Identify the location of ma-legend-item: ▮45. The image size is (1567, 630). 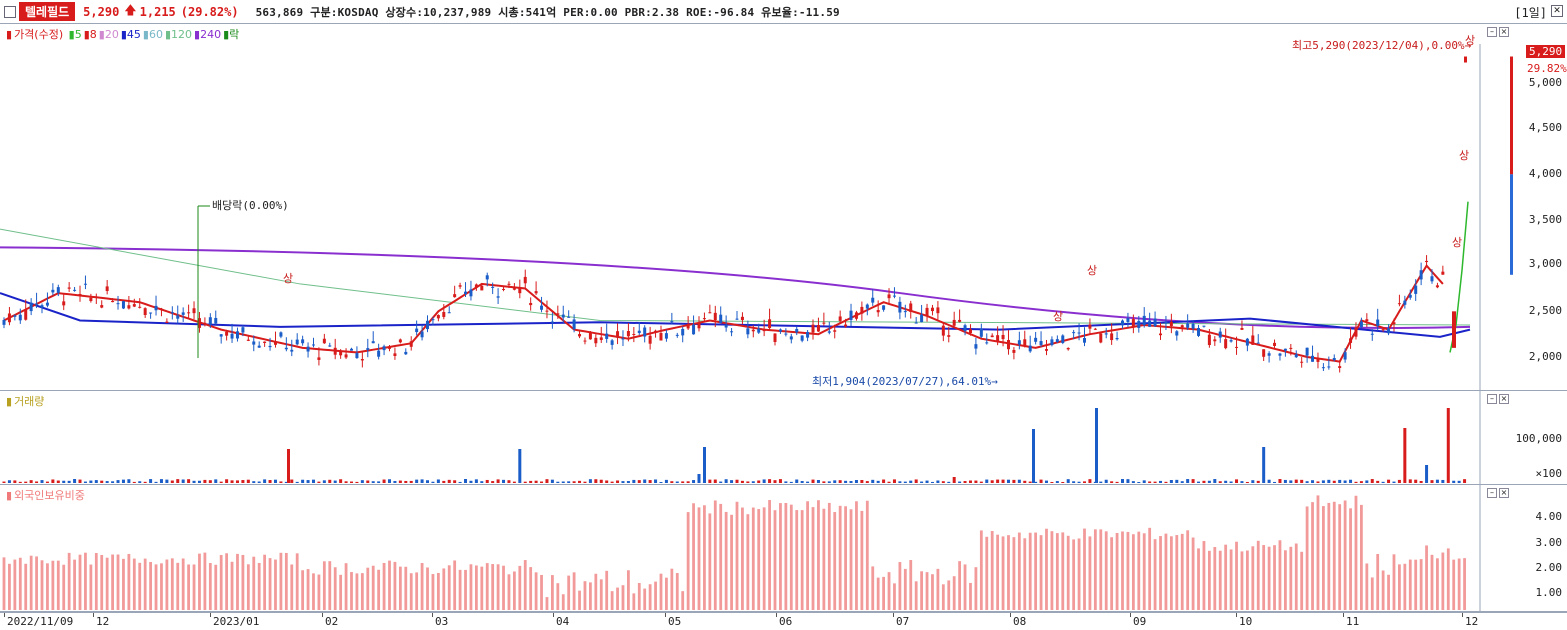
(130, 34).